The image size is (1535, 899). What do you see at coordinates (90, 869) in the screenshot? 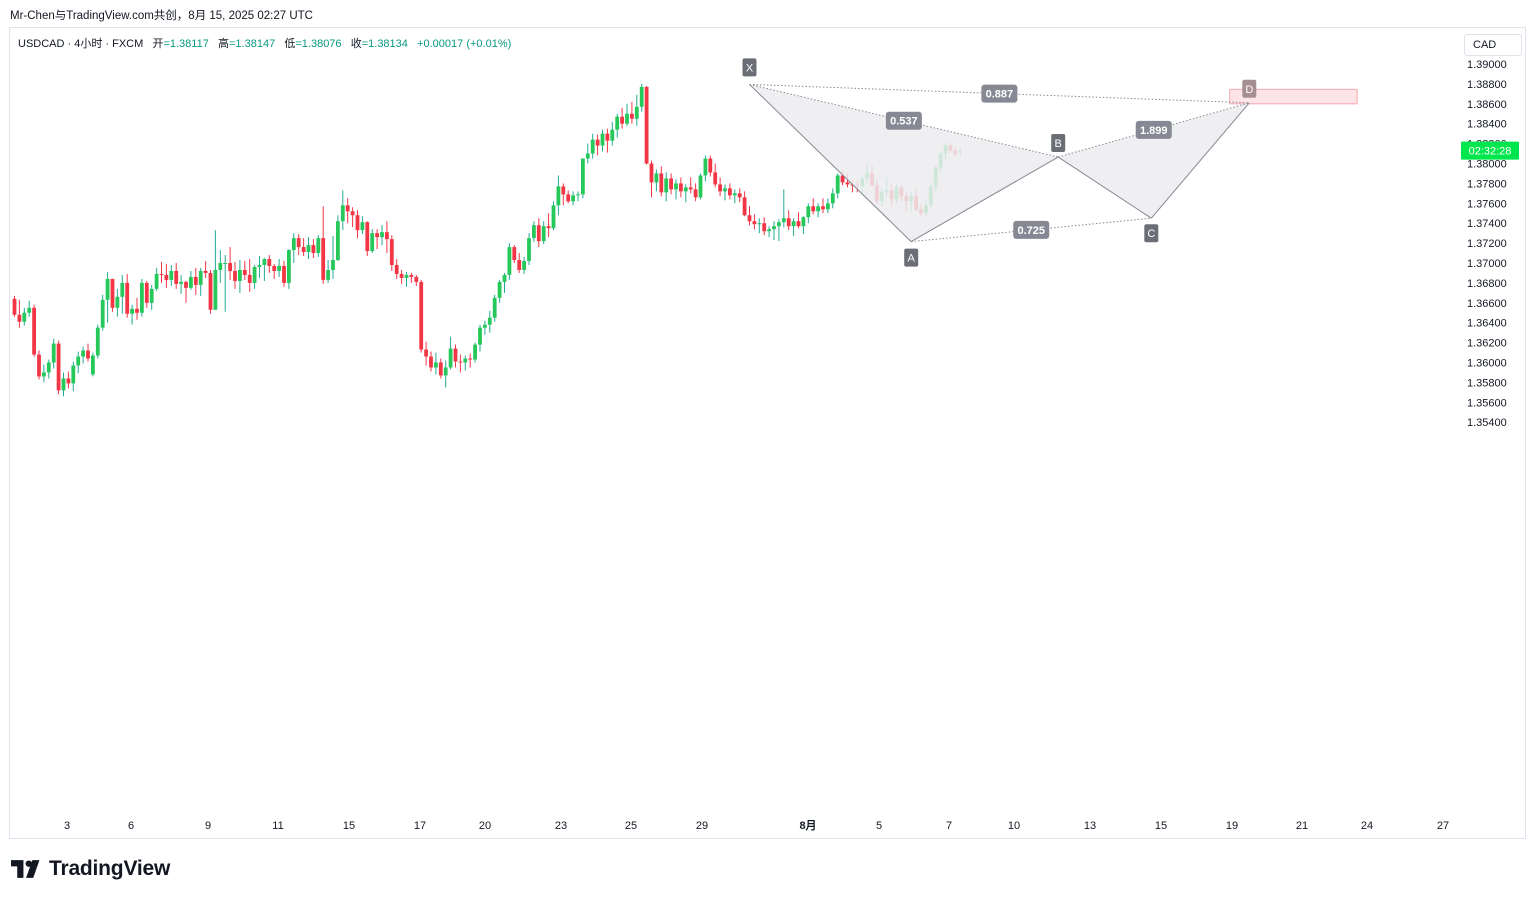
I see `tradingview-logo: TradingView` at bounding box center [90, 869].